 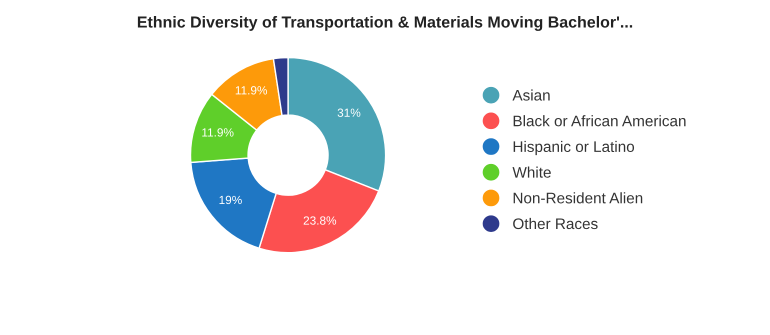 I want to click on data-label: 23.8%, so click(x=320, y=220).